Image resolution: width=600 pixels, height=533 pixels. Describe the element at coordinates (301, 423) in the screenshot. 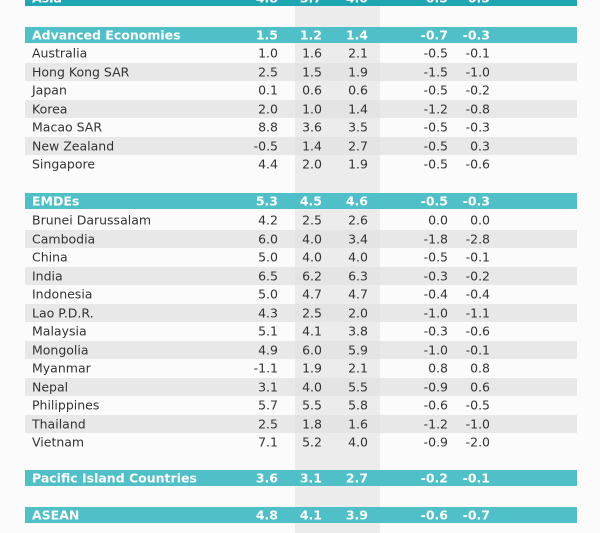

I see `table-row: Thailand 2.5 1.8 1.6 -1.2 -1.0` at that location.